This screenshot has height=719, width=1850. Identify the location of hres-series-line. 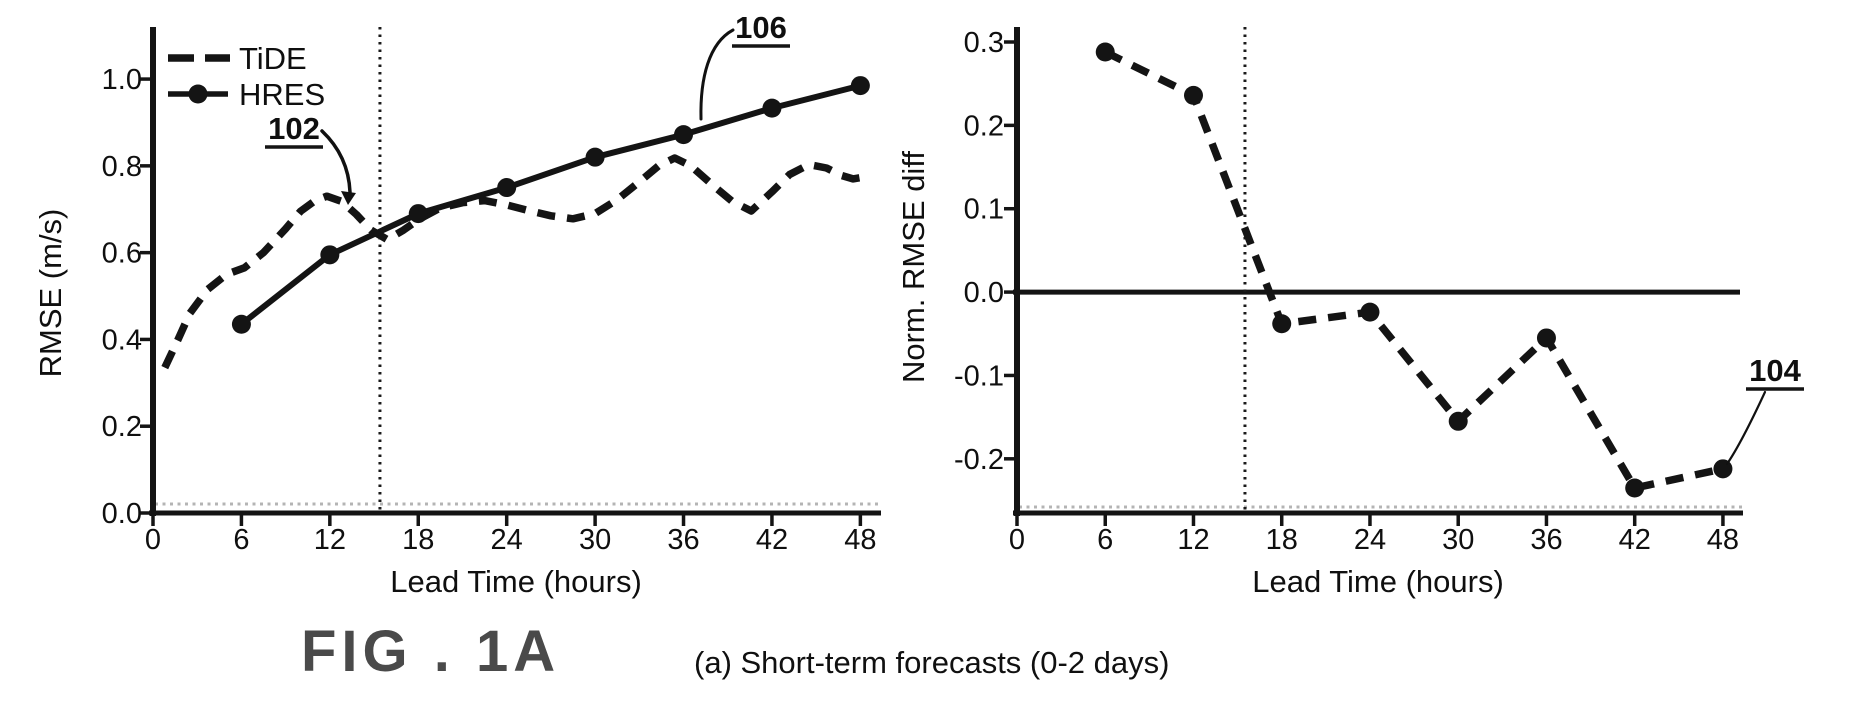
(550, 204).